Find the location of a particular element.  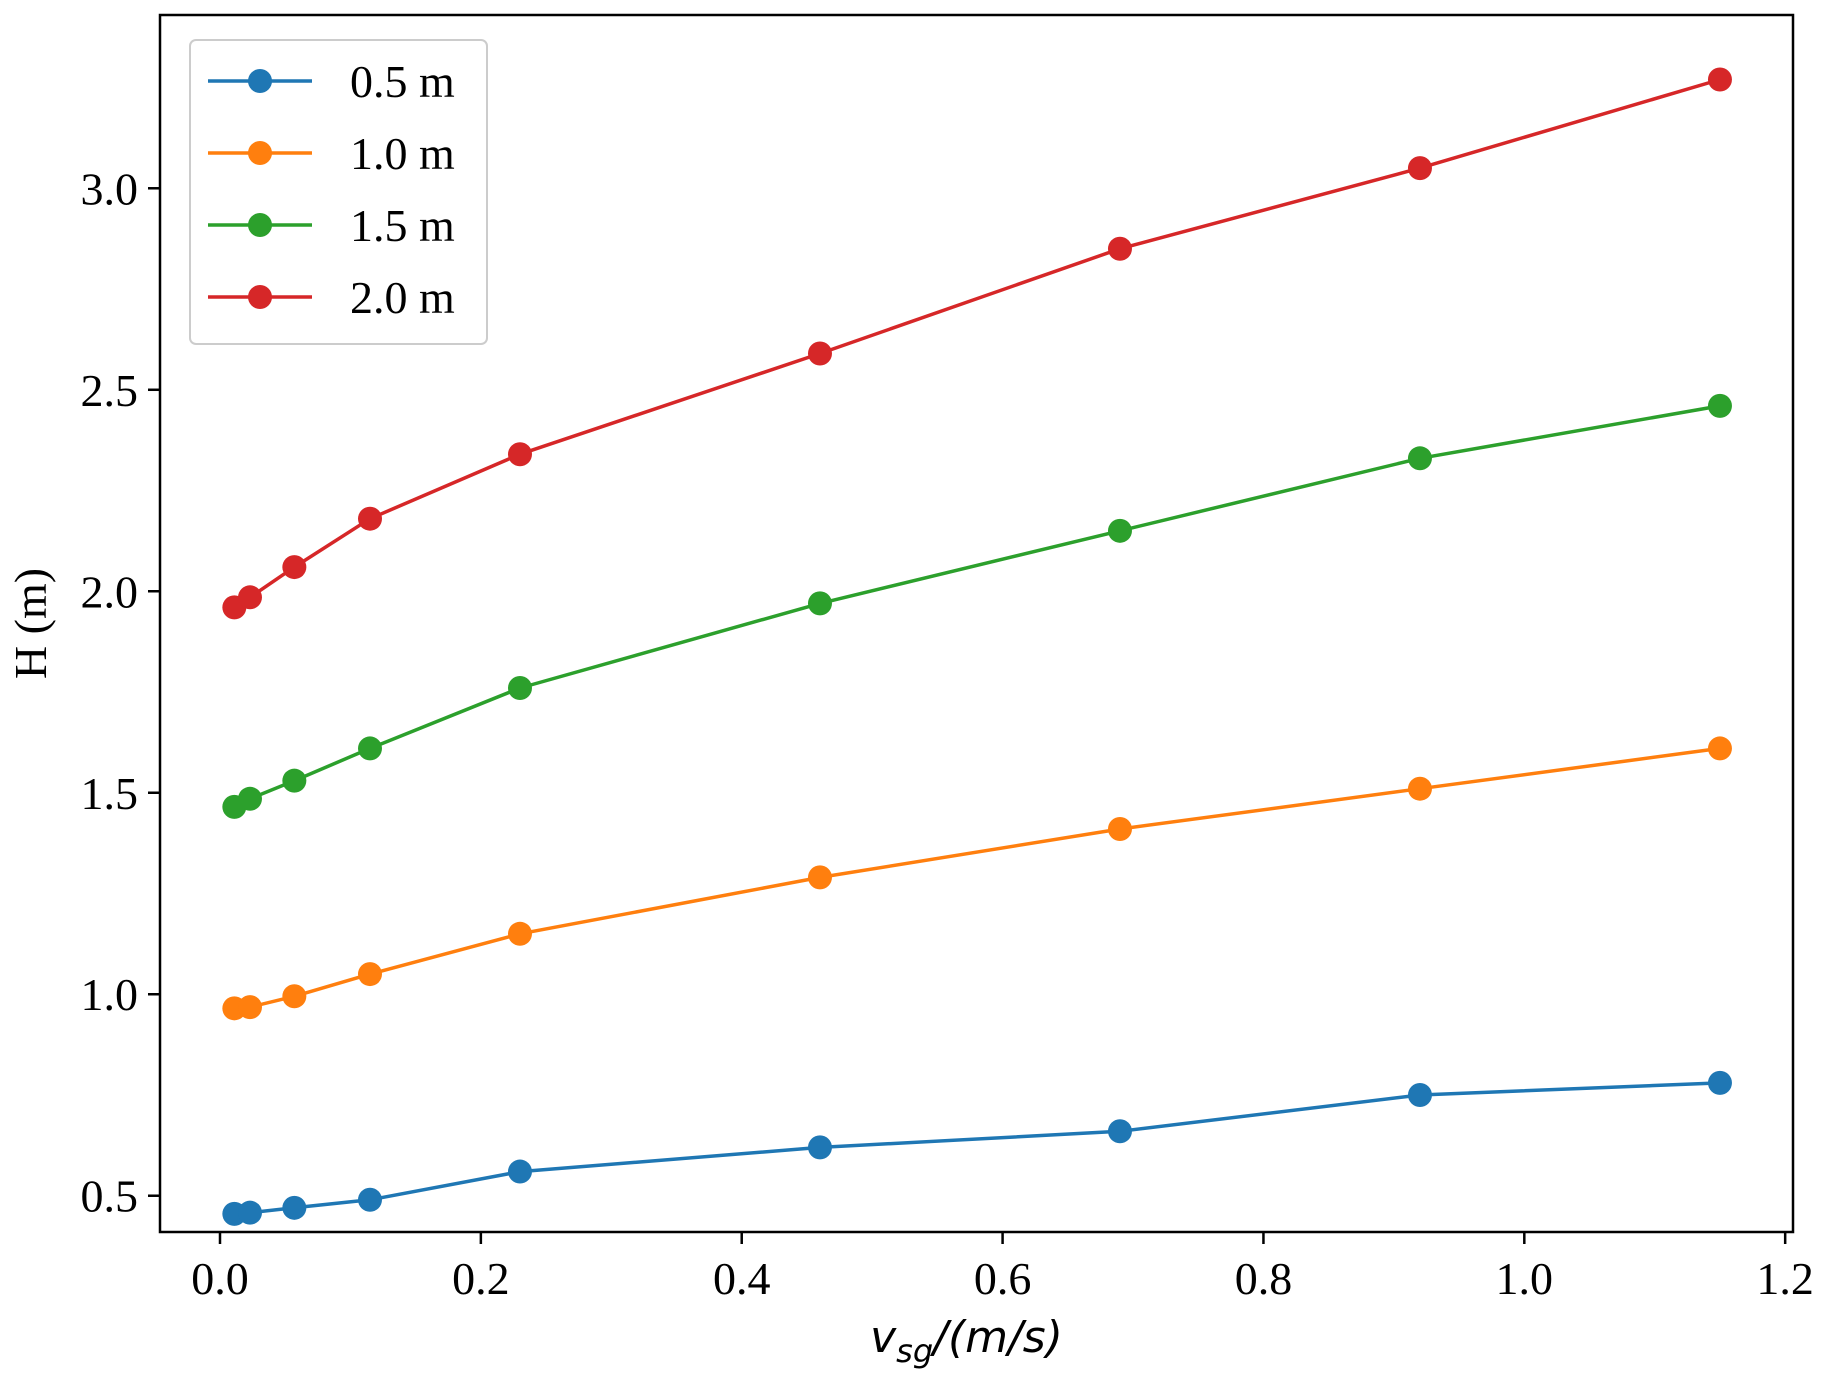

x-tick-label: 1.2 is located at coordinates (1785, 1278).